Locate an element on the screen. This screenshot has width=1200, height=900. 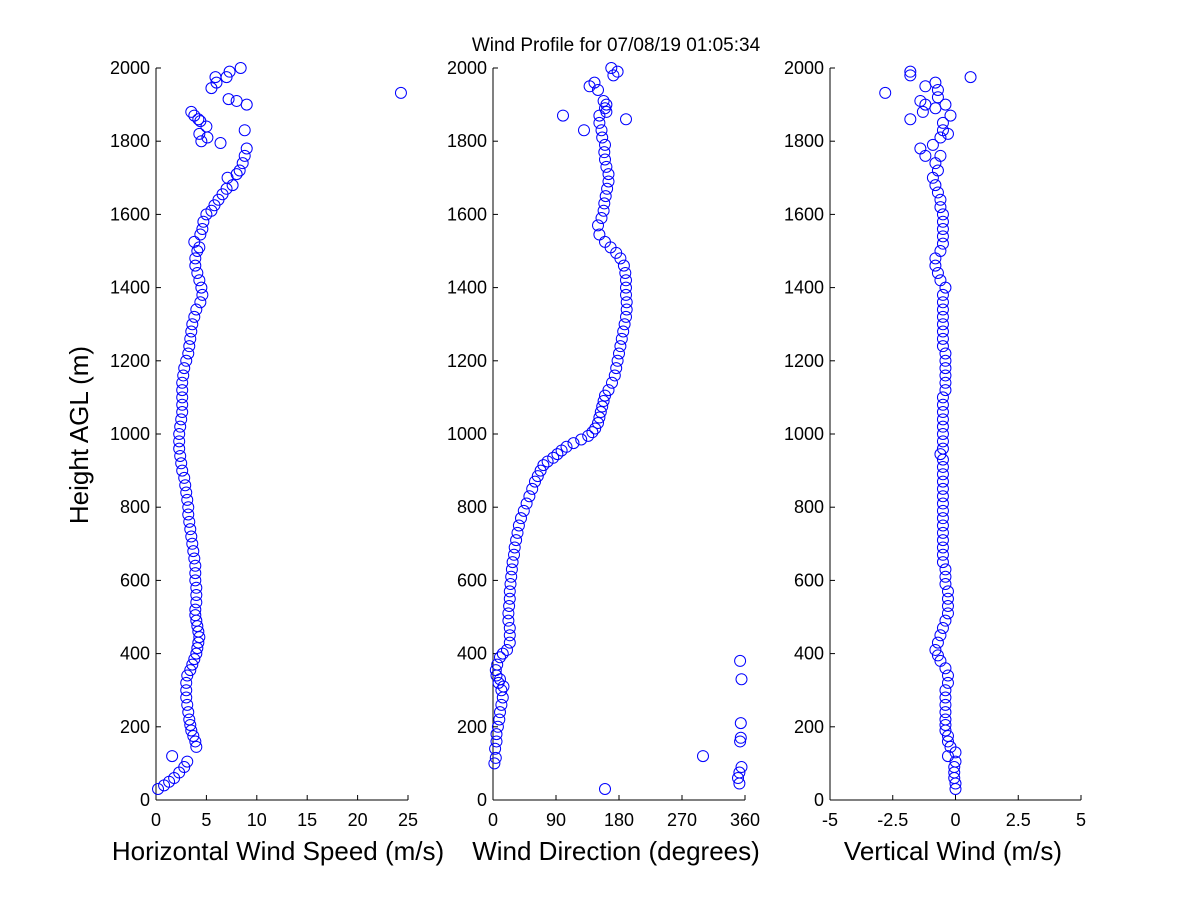
x-tick-label: 20 is located at coordinates (358, 820).